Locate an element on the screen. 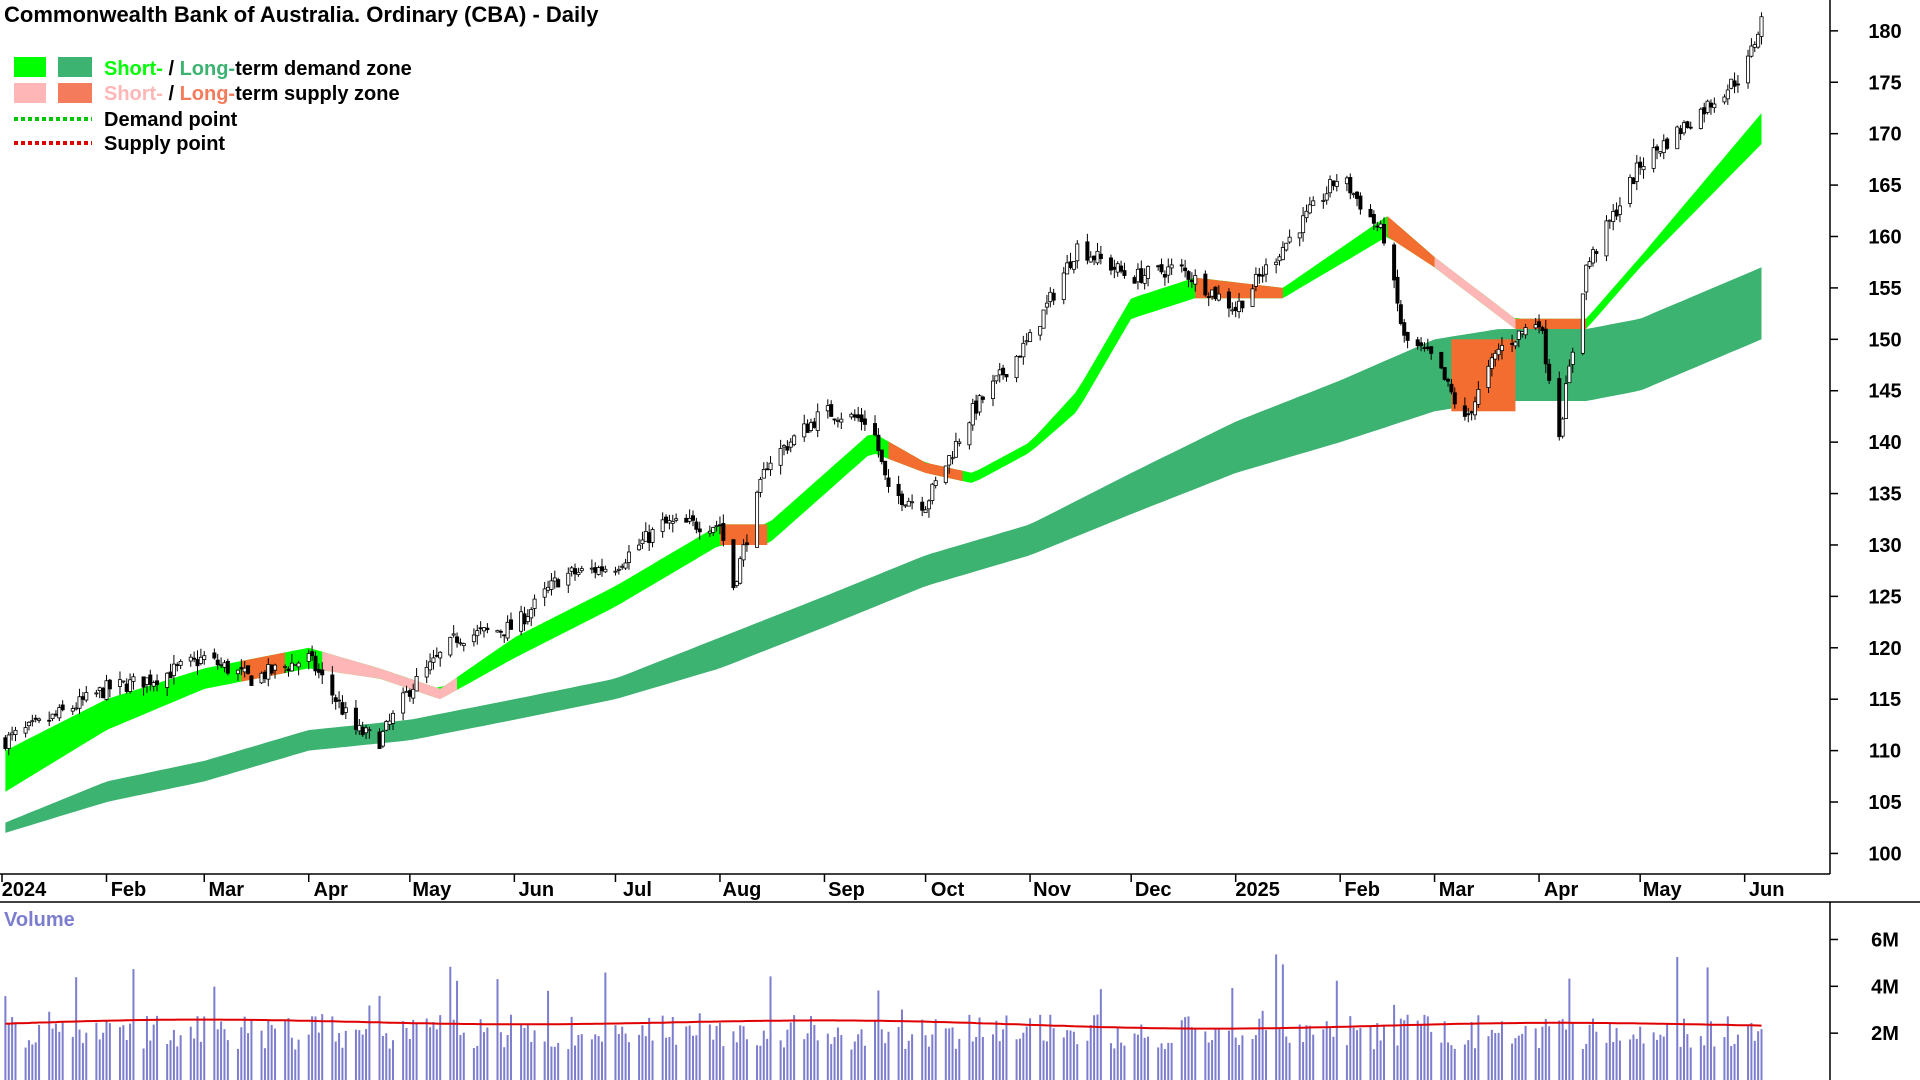 The image size is (1920, 1080). short-term-supply-zone is located at coordinates (1475, 293).